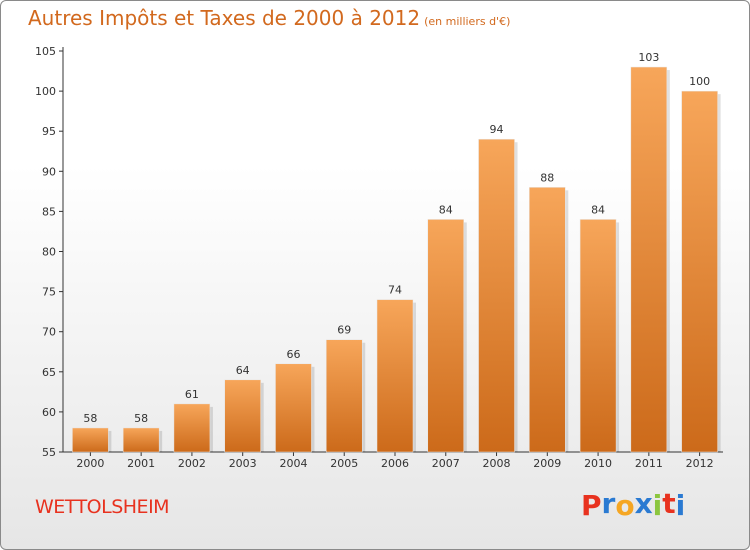  Describe the element at coordinates (90, 463) in the screenshot. I see `x-tick-label: 2000` at that location.